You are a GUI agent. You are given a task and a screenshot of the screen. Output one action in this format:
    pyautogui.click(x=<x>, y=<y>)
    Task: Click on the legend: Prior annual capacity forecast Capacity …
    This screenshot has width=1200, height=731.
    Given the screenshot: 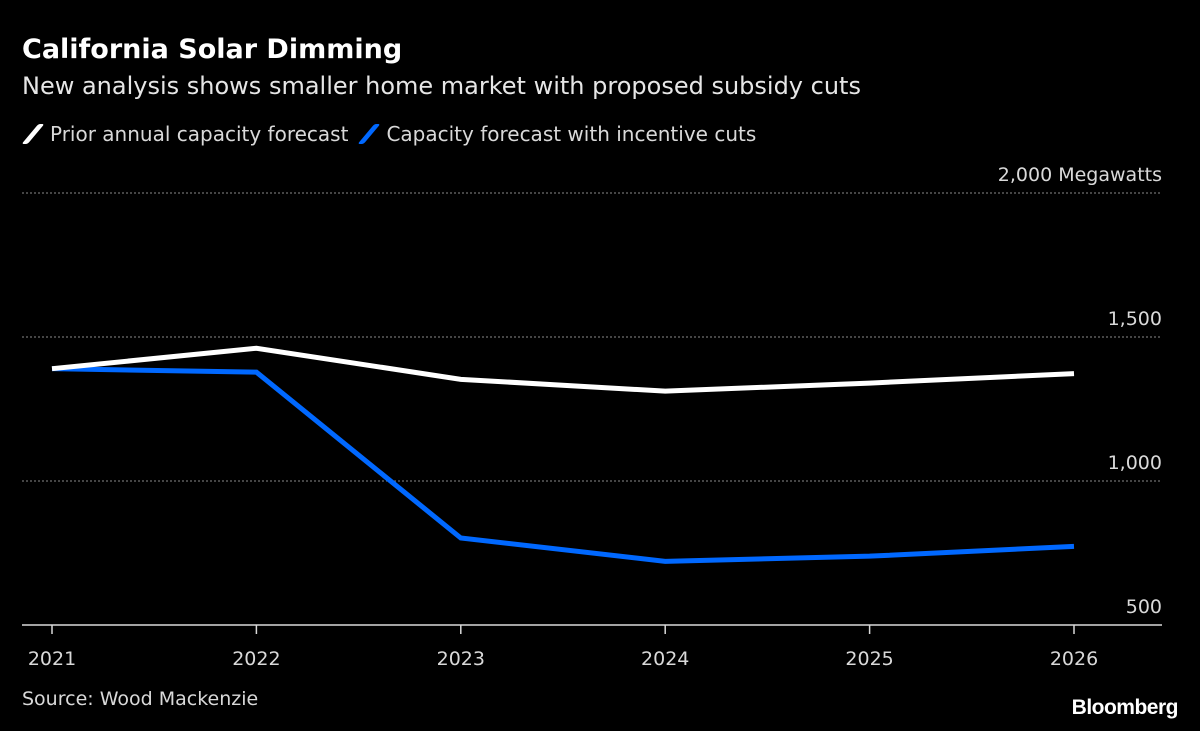 What is the action you would take?
    pyautogui.click(x=393, y=134)
    